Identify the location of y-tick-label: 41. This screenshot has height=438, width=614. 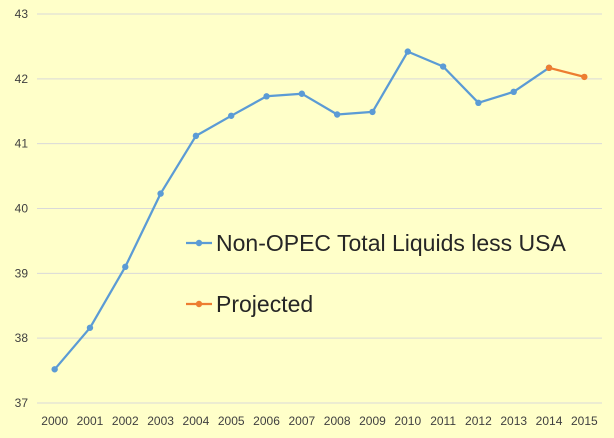
(22, 144).